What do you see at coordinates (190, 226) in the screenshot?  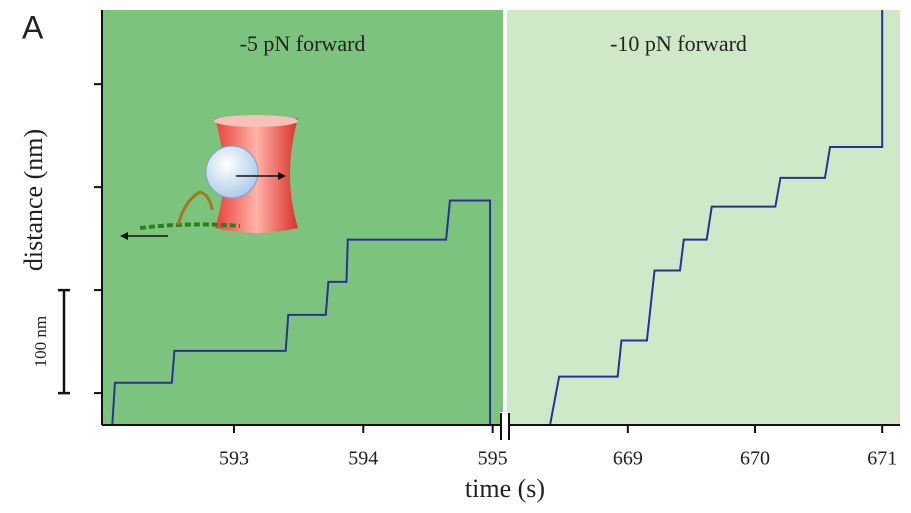 I see `dna` at bounding box center [190, 226].